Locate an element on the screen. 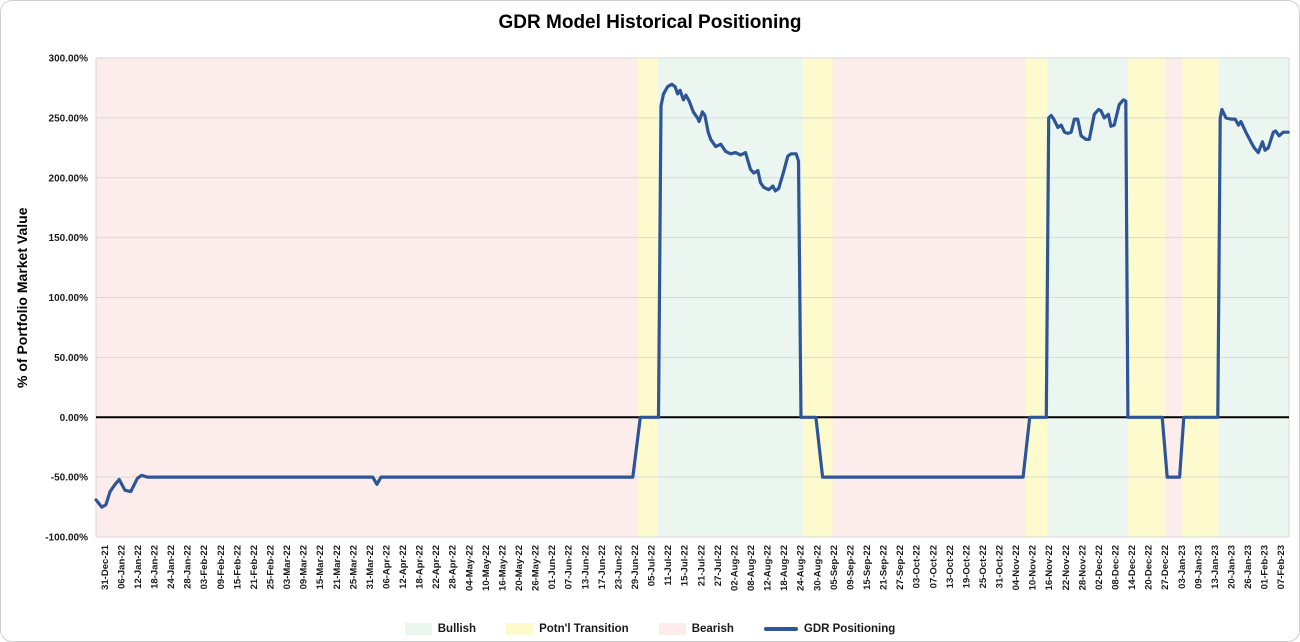 The width and height of the screenshot is (1300, 642). x-tick-label: 17-Jun-22 is located at coordinates (602, 567).